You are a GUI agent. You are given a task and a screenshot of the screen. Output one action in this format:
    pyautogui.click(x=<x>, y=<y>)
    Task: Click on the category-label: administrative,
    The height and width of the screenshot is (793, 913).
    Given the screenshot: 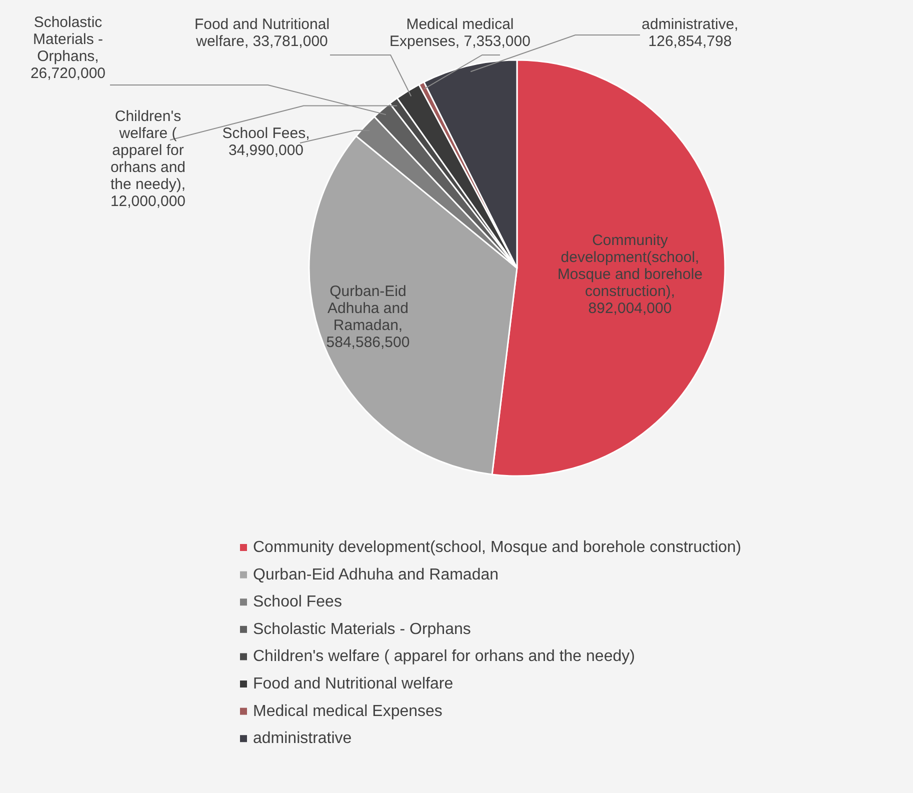 What is the action you would take?
    pyautogui.click(x=690, y=24)
    